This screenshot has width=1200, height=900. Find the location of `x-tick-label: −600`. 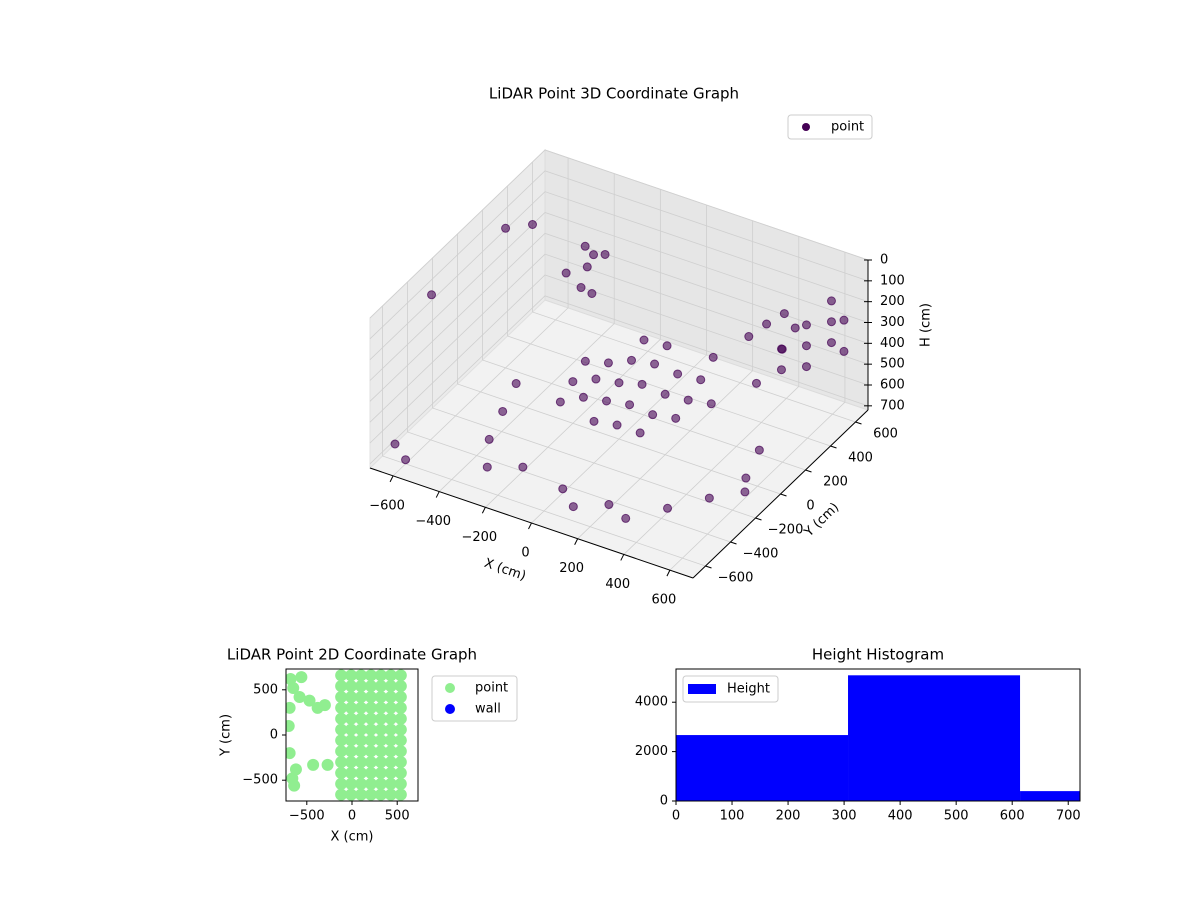

x-tick-label: −600 is located at coordinates (387, 505).